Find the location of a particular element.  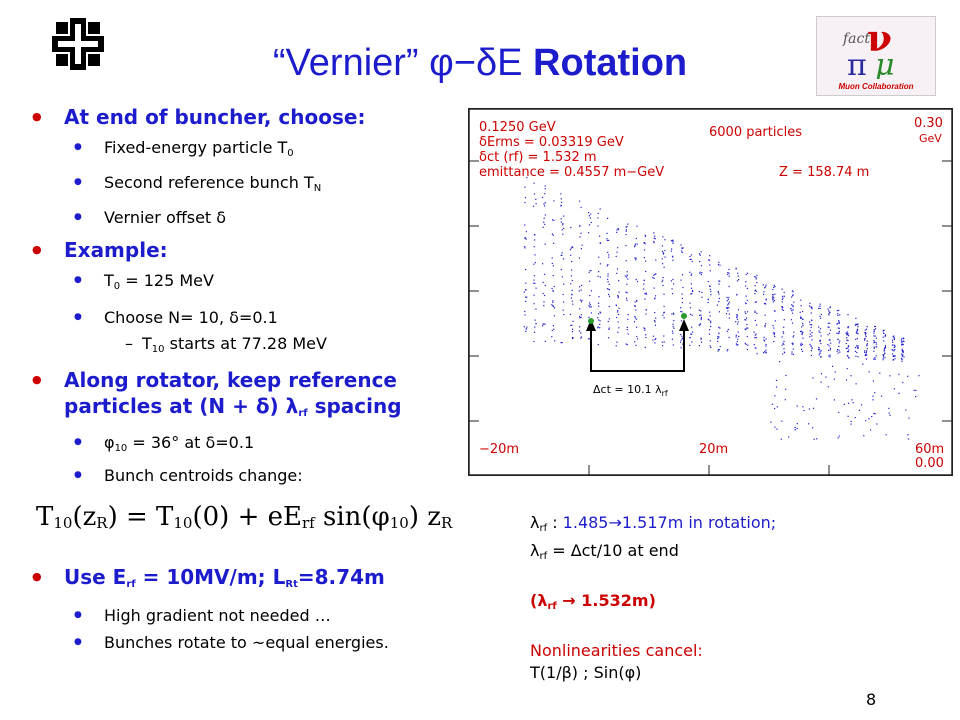

bullet-phi10: φ10 = 36° at δ=0.1 is located at coordinates (252, 445).